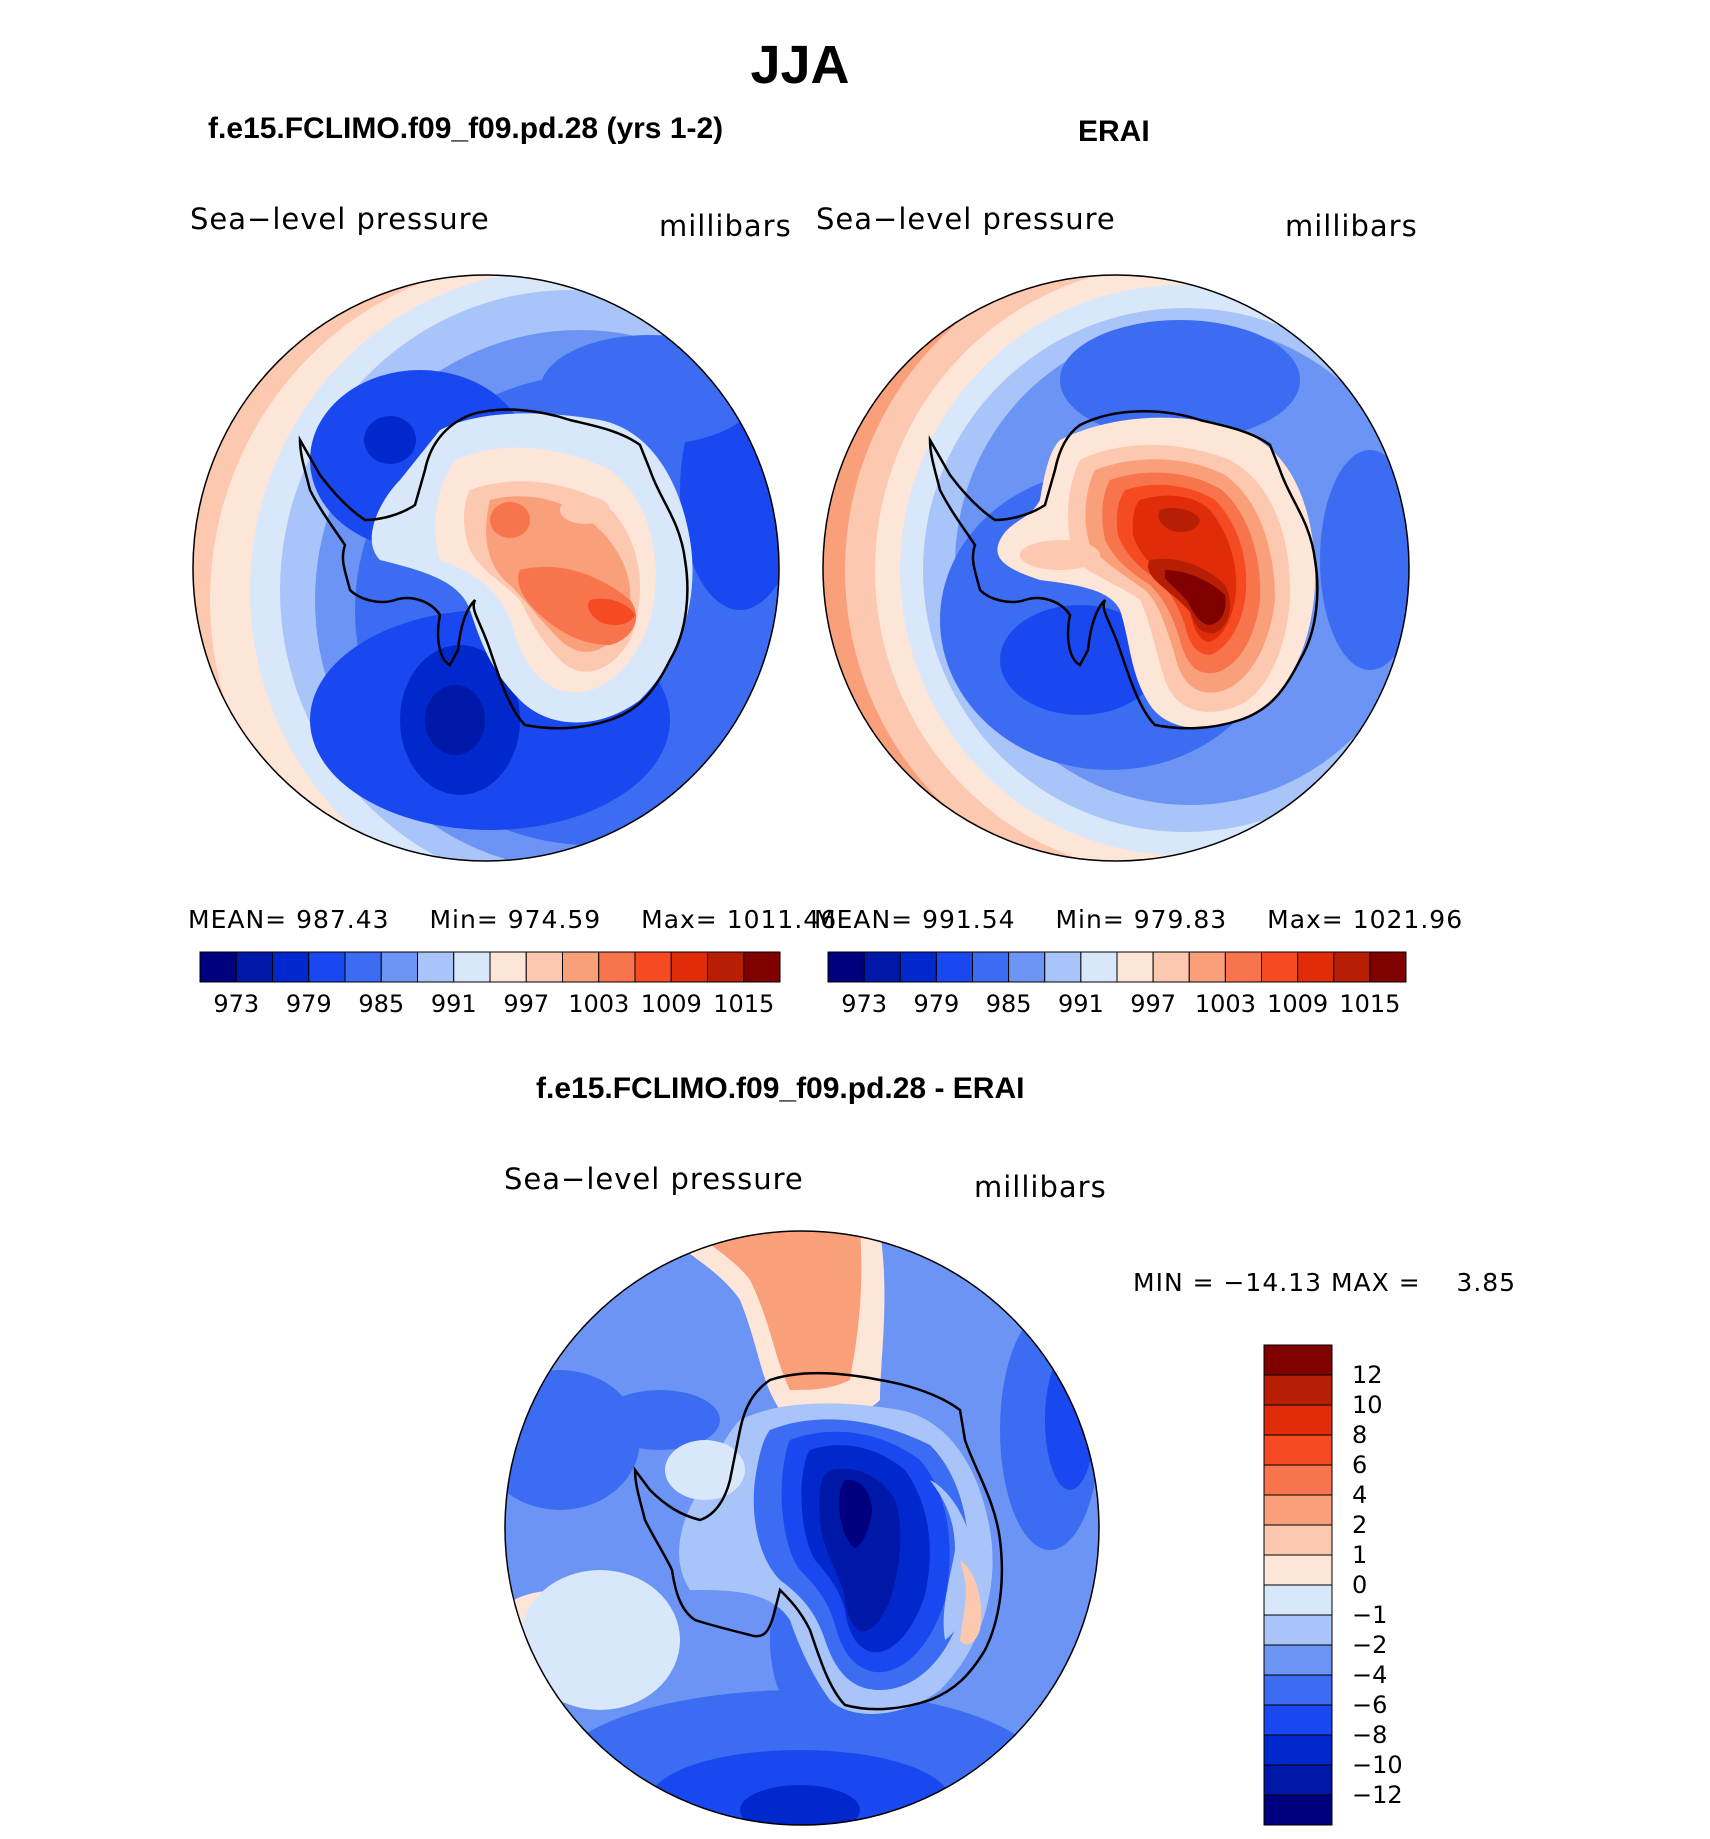  I want to click on colorbar-erai, so click(1117, 967).